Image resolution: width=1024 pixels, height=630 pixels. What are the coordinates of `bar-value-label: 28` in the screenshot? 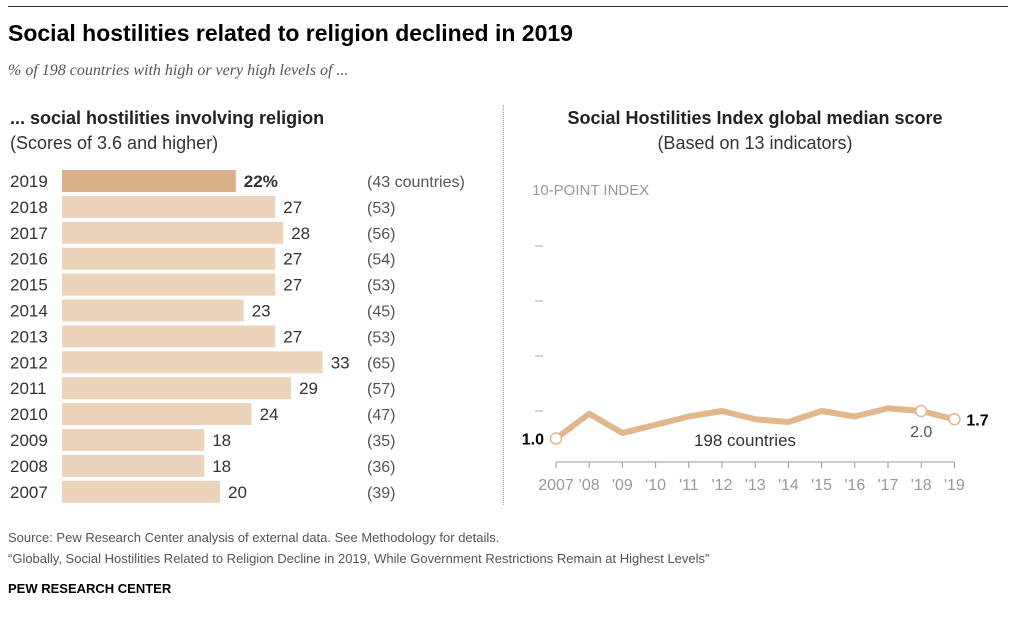 It's located at (300, 233).